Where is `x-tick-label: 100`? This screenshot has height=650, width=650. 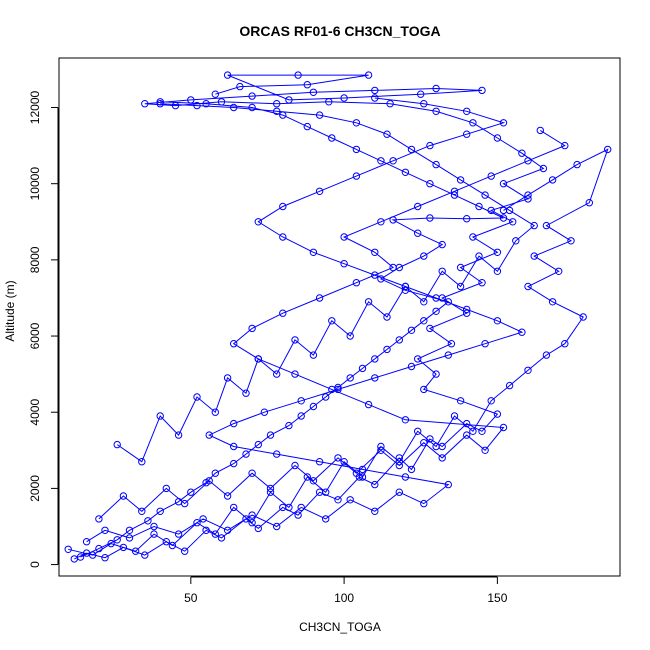
x-tick-label: 100 is located at coordinates (344, 598).